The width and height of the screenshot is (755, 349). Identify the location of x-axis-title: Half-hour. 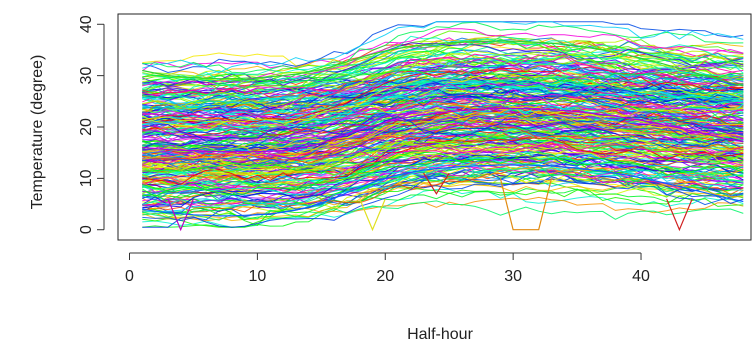
(440, 334).